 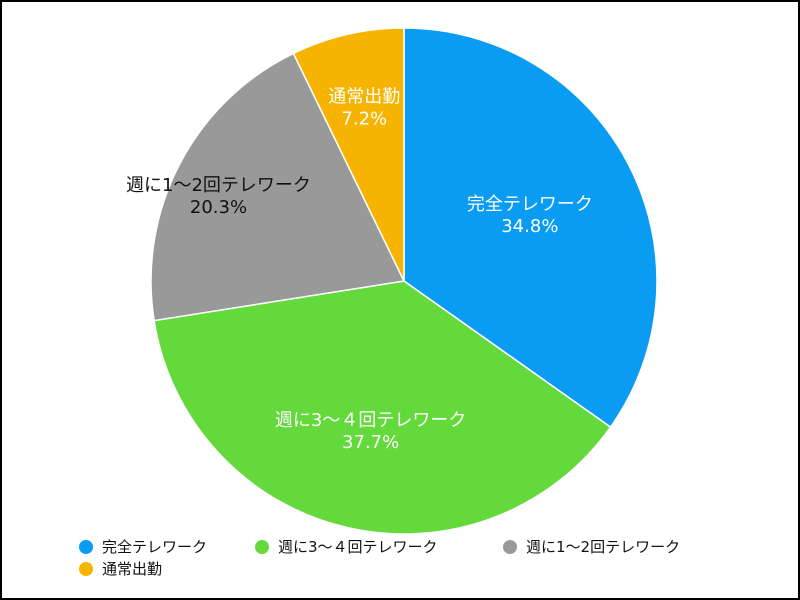 I want to click on legend-item: 通常出勤, so click(x=120, y=569).